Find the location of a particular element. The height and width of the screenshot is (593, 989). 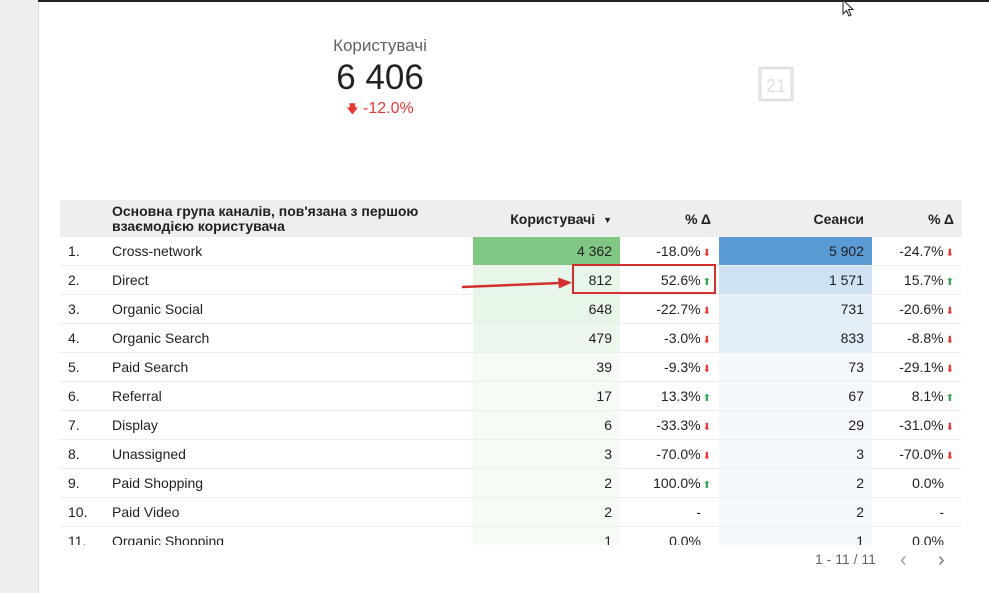

header-users-label: Користувачі is located at coordinates (553, 218).